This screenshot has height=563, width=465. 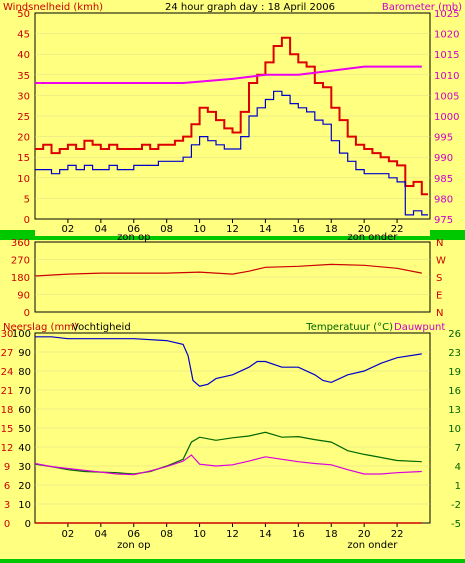 What do you see at coordinates (7, 391) in the screenshot?
I see `rain-tick-label: 21` at bounding box center [7, 391].